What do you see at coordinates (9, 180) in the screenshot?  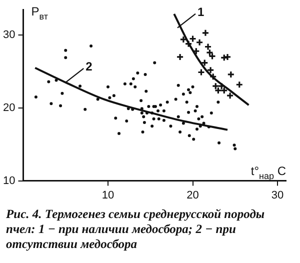 I see `y-tick-label: 10` at bounding box center [9, 180].